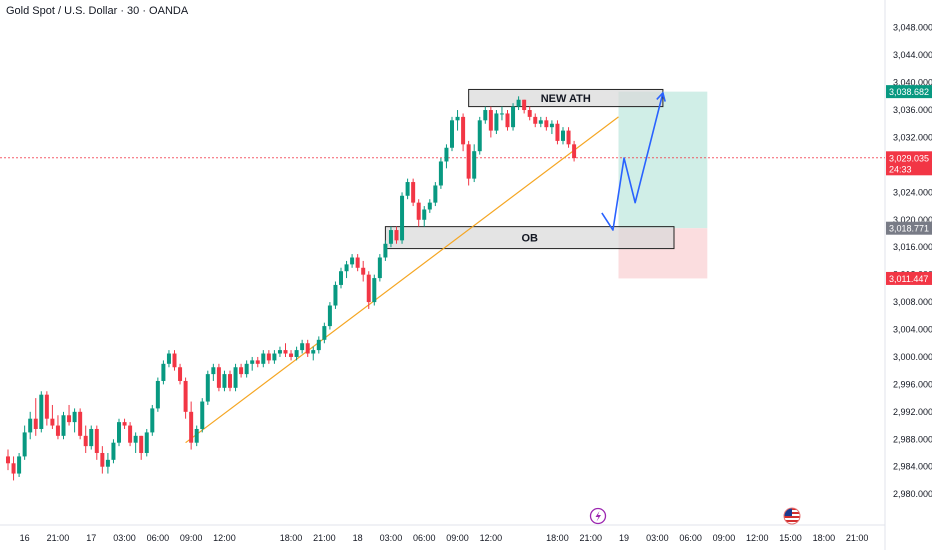 This screenshot has height=555, width=932. Describe the element at coordinates (598, 516) in the screenshot. I see `flash-event-icon` at that location.